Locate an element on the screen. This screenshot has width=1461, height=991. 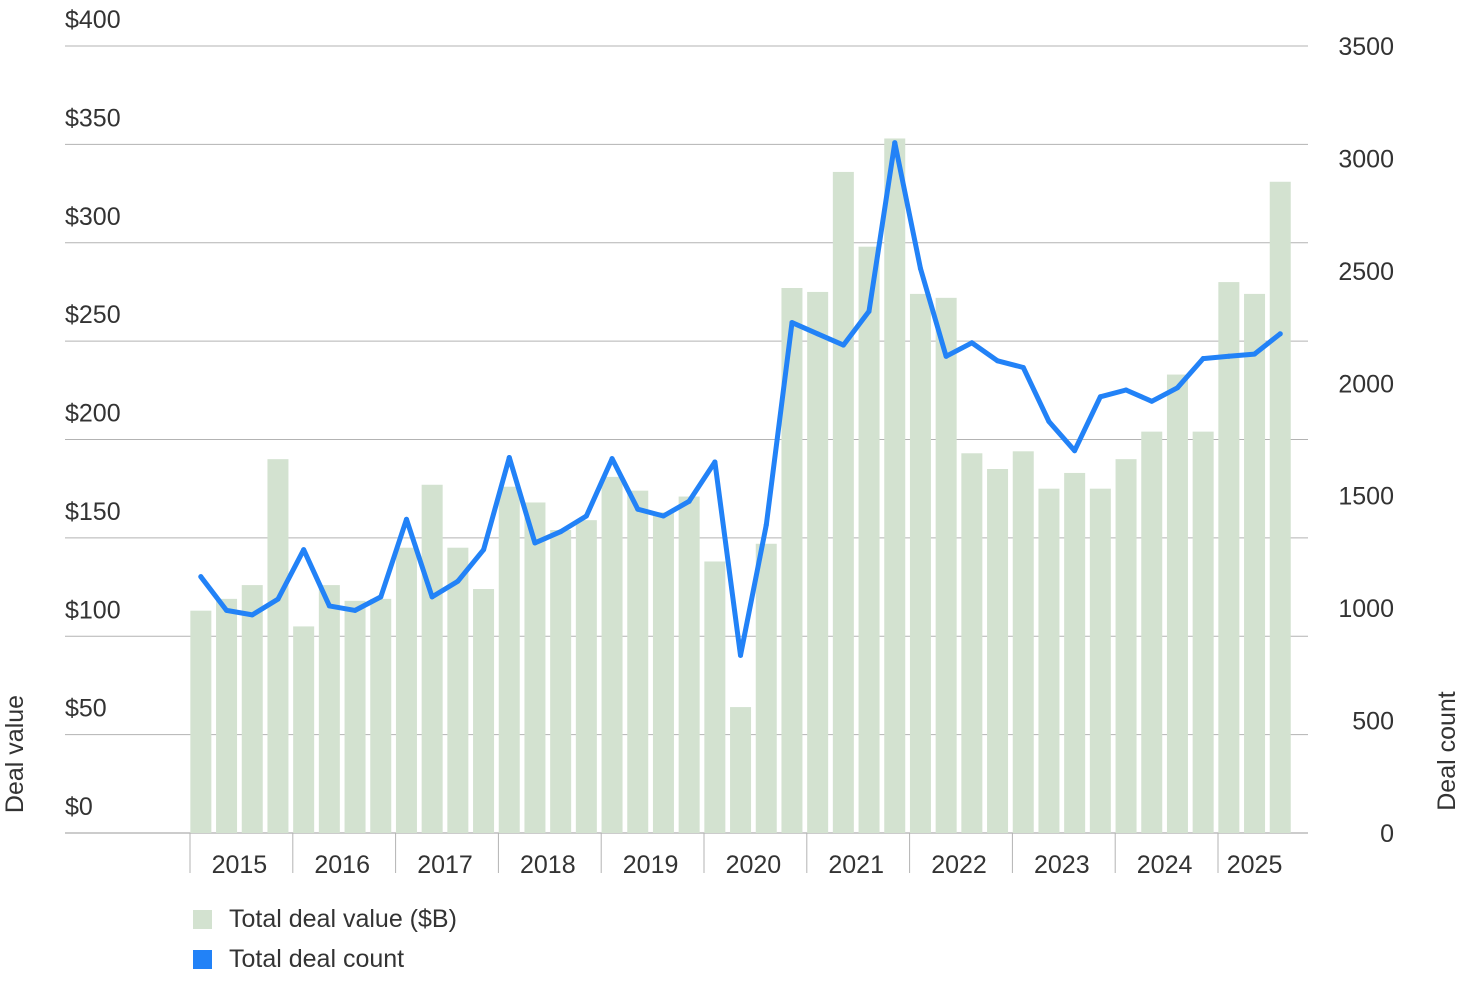
year-label: 2025 is located at coordinates (1255, 865).